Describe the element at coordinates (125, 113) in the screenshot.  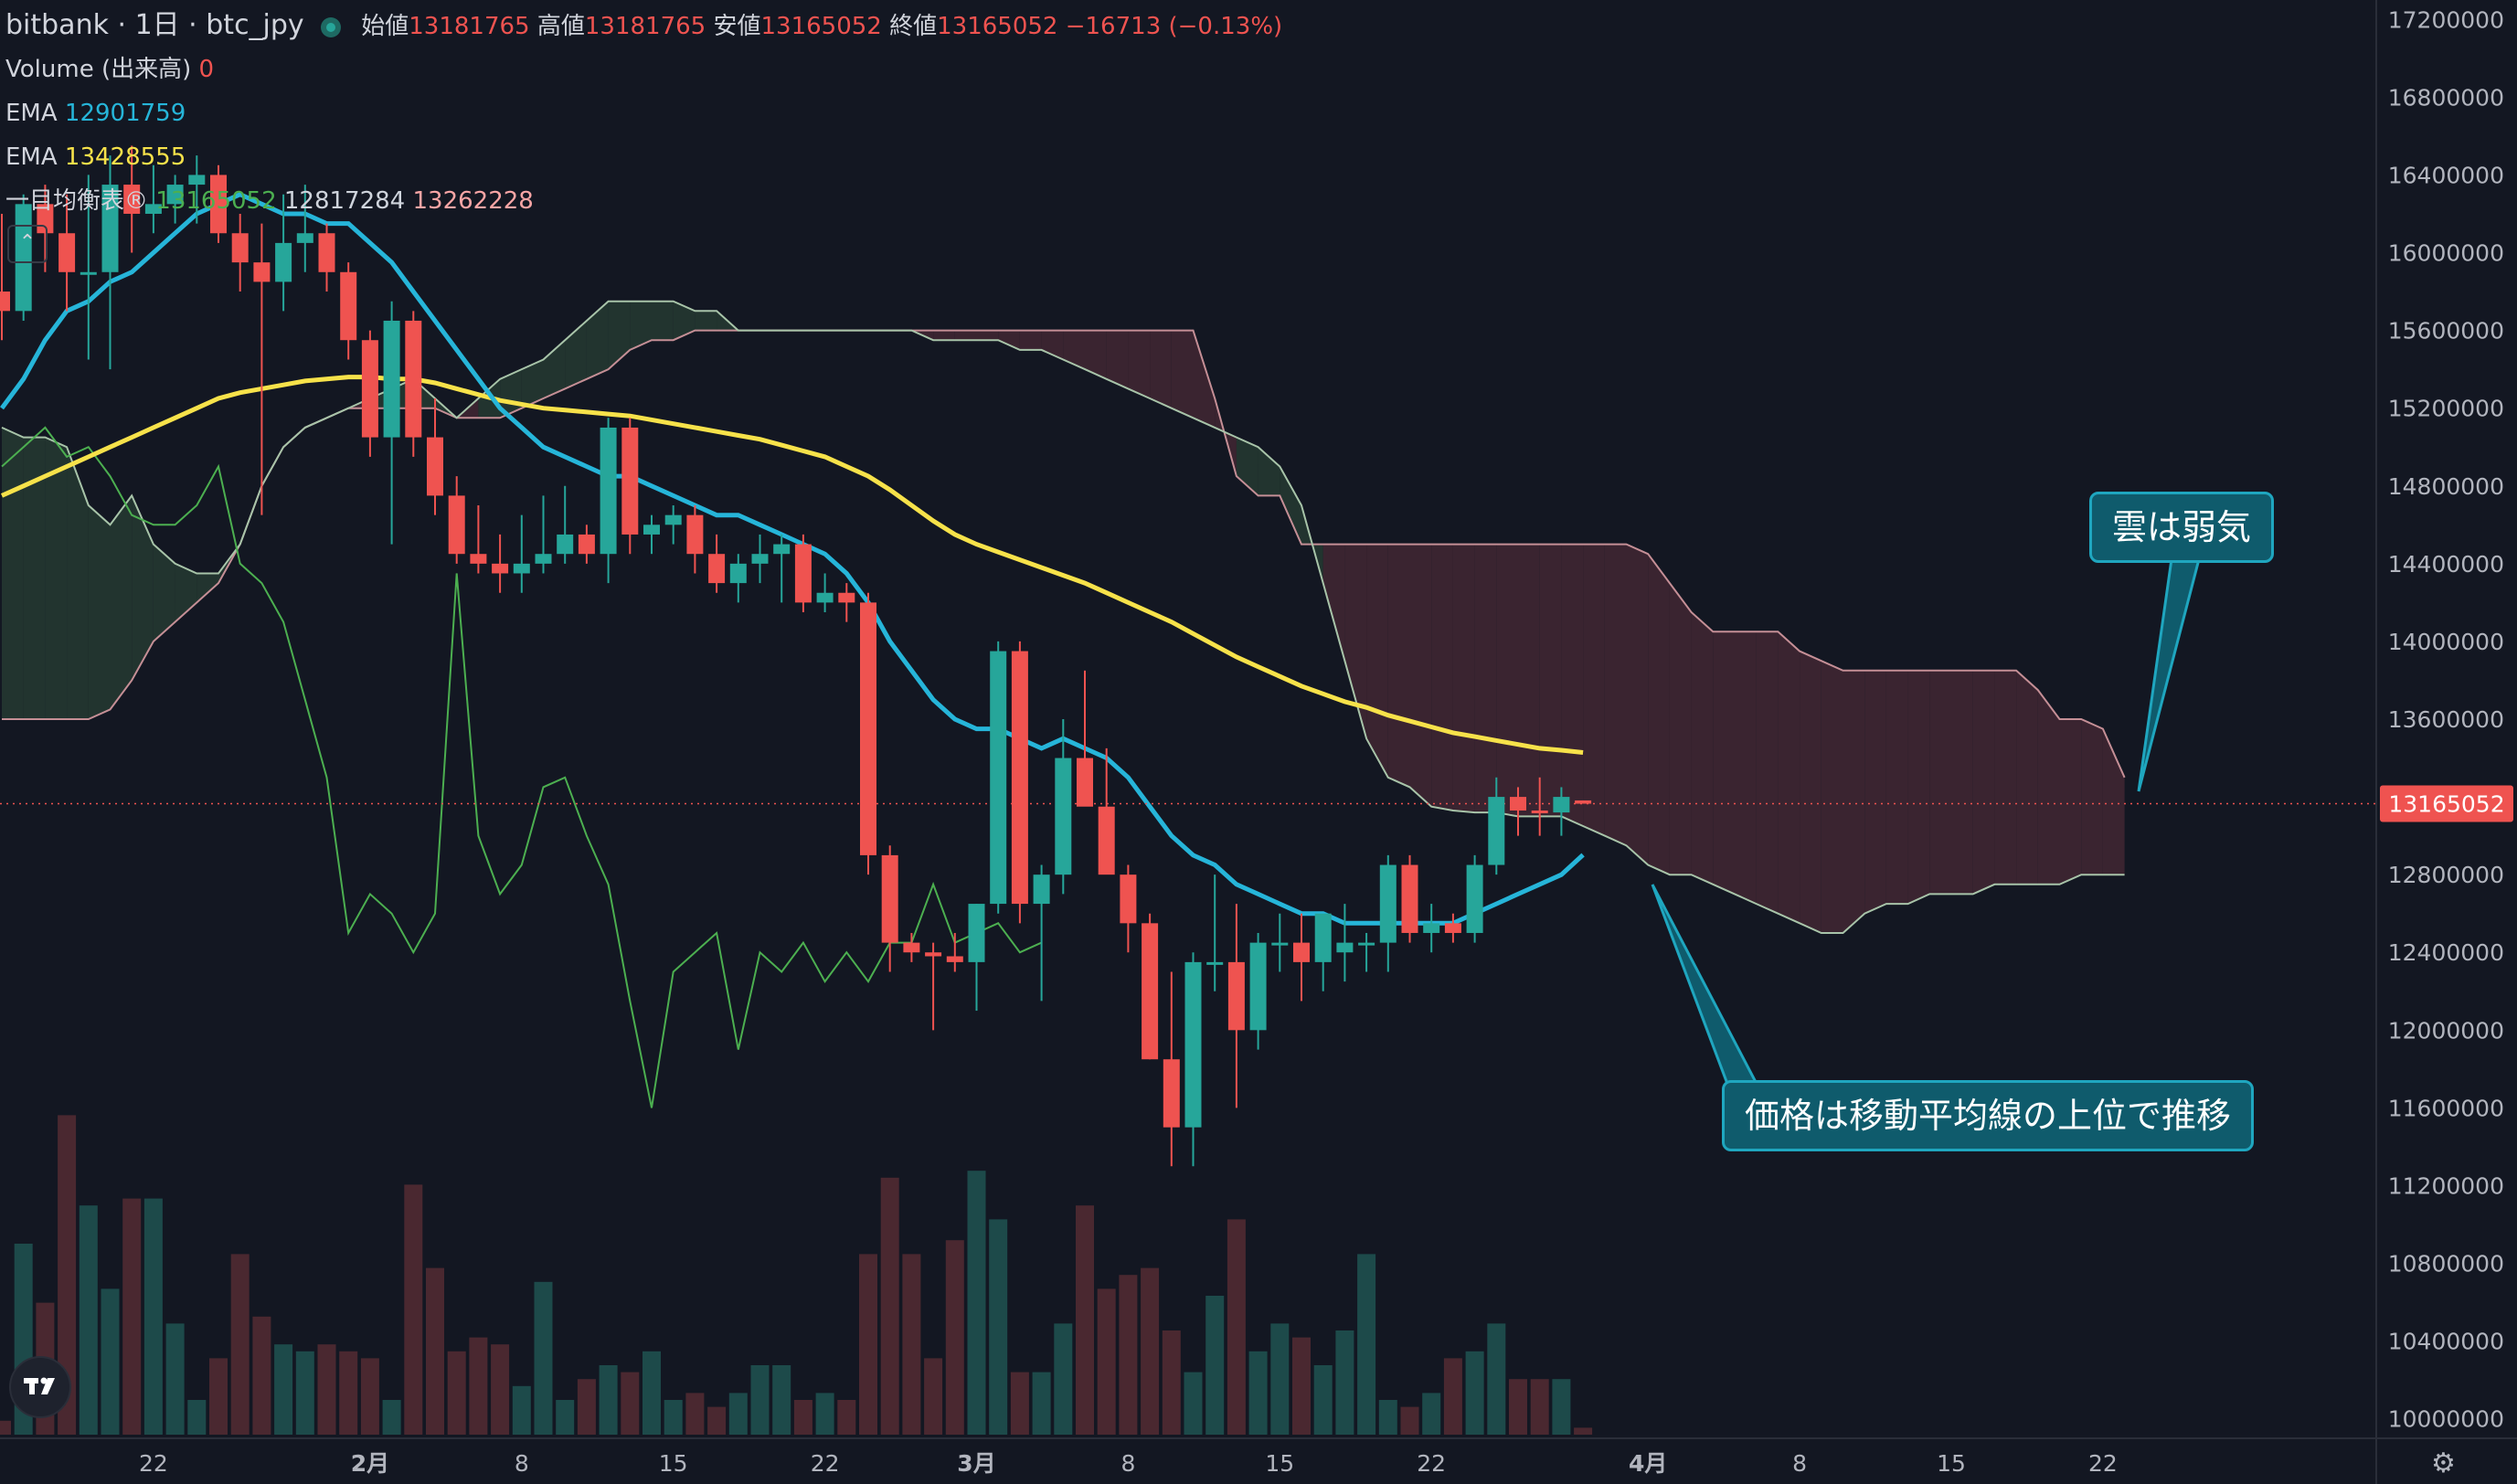
I see `ema-short-value: 12901759` at that location.